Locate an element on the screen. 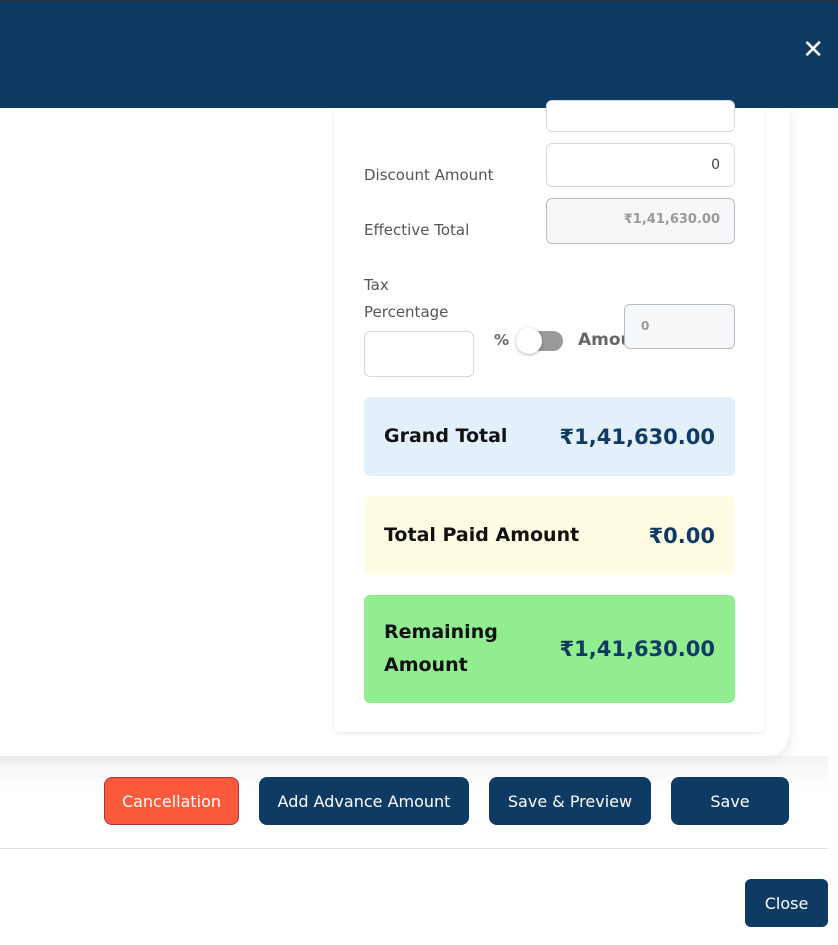 The width and height of the screenshot is (838, 945). modal-header: ✕ is located at coordinates (419, 54).